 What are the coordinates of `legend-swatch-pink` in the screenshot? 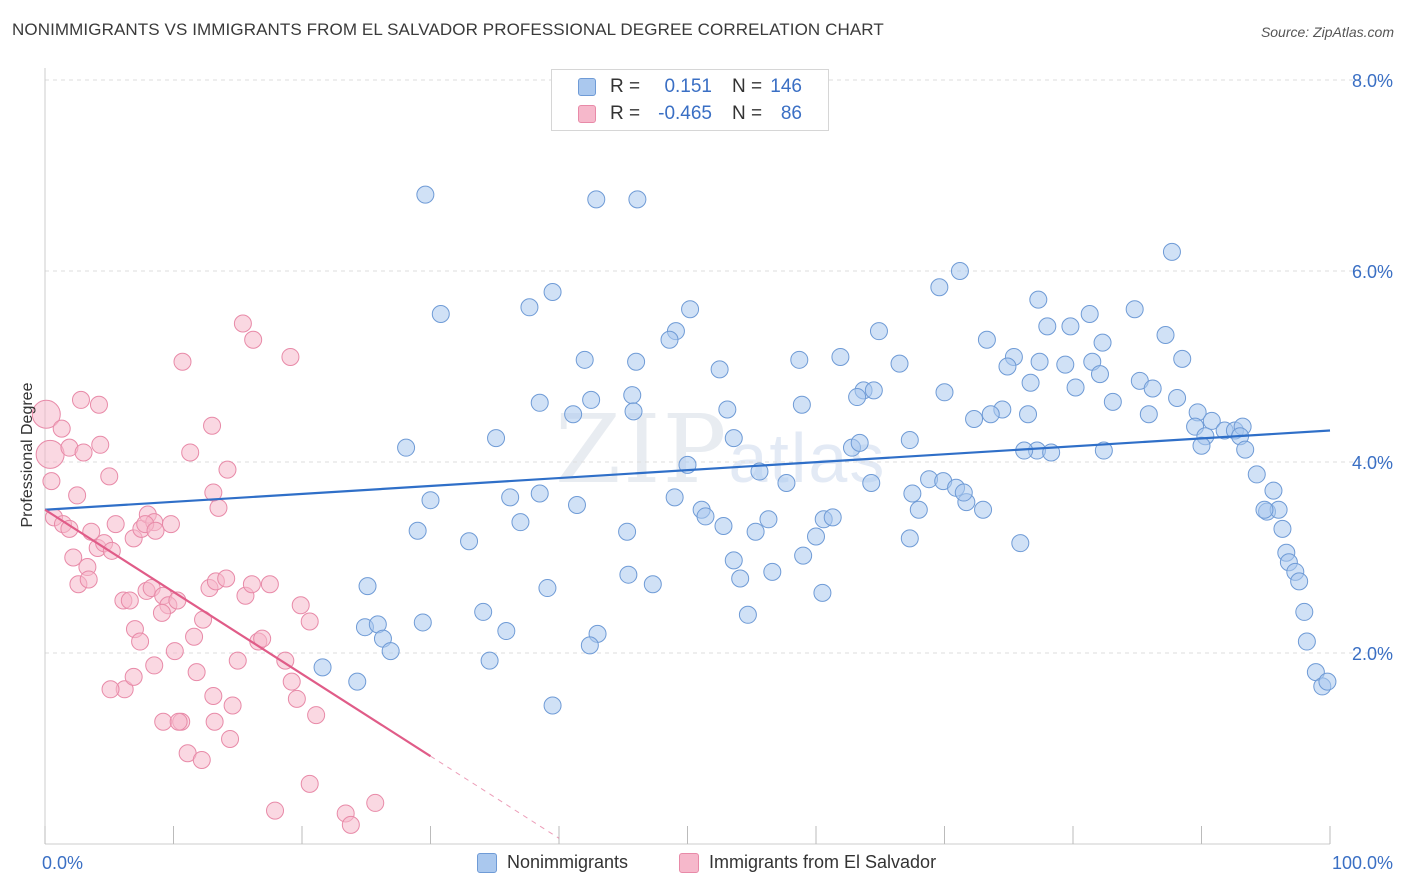 It's located at (587, 114).